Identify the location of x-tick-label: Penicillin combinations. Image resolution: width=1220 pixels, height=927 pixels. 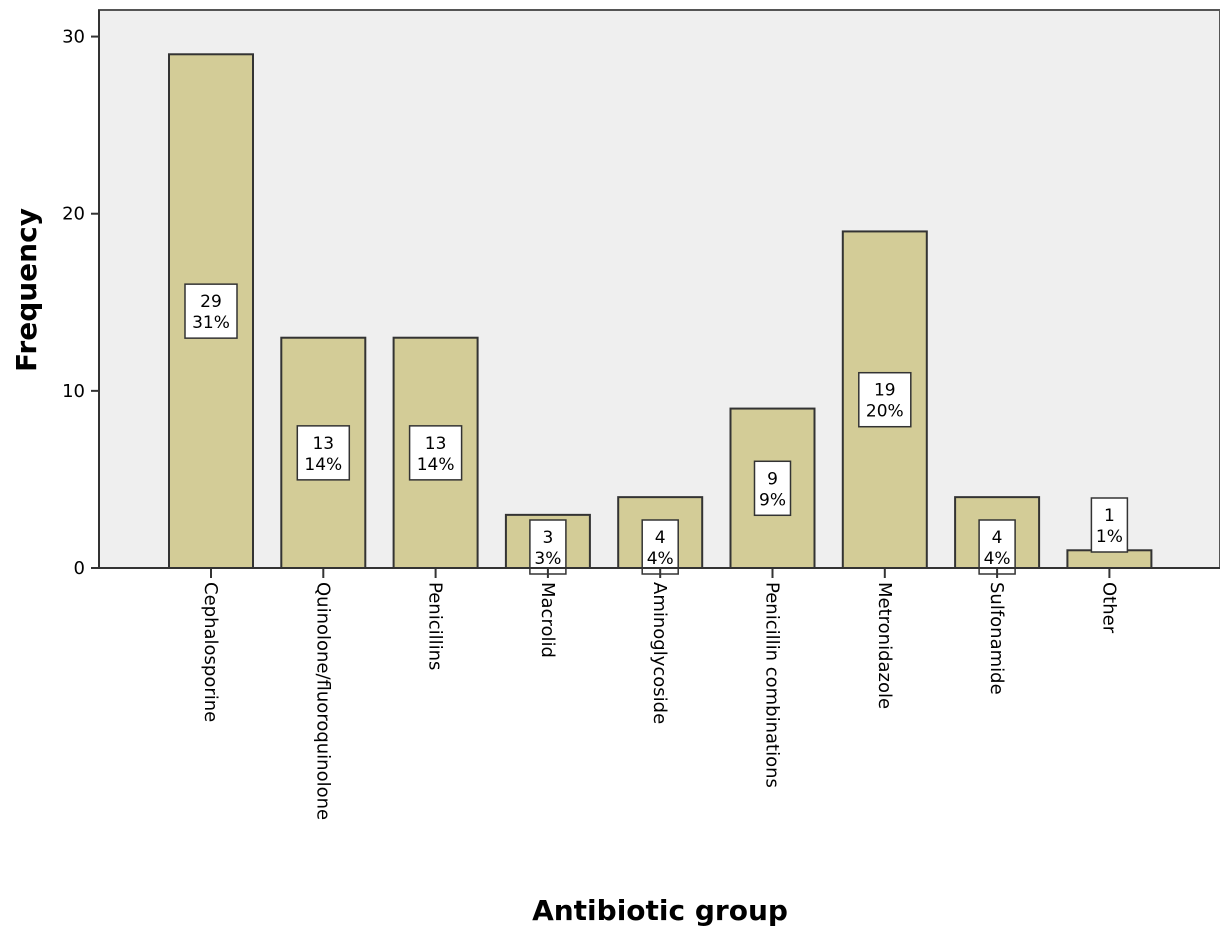
(772, 685).